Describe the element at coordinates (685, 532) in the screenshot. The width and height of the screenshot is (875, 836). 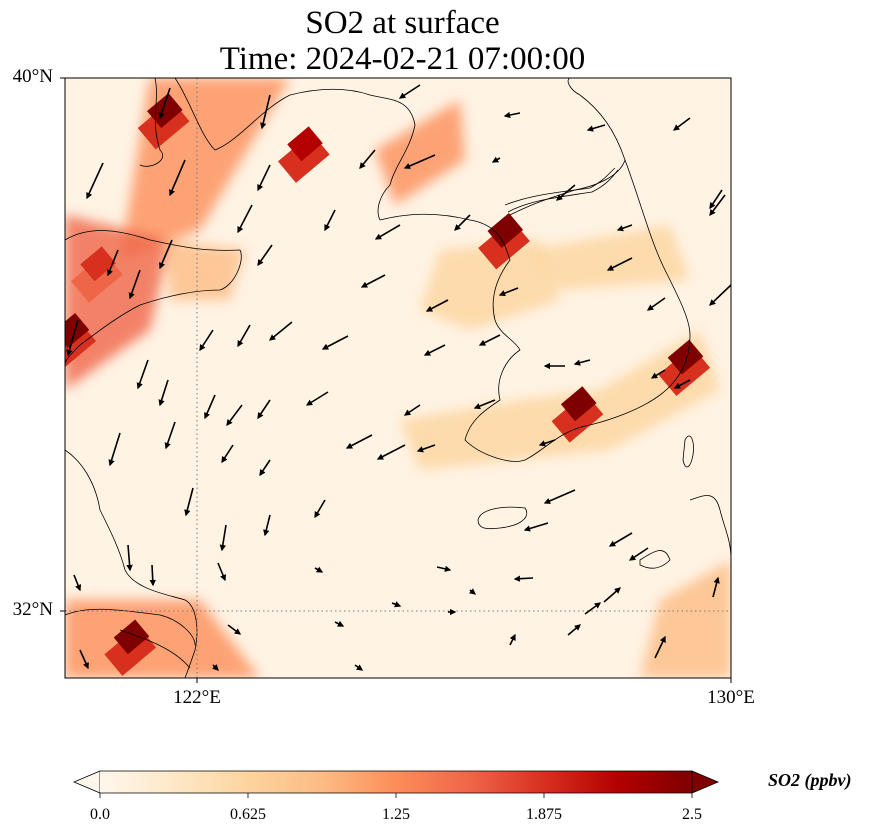
I see `coastline-kyushu` at that location.